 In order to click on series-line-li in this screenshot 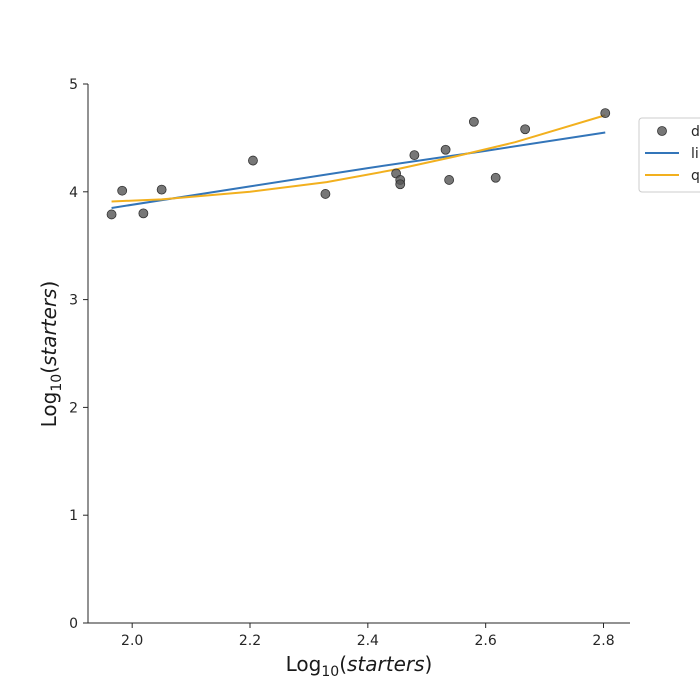, I will do `click(358, 170)`.